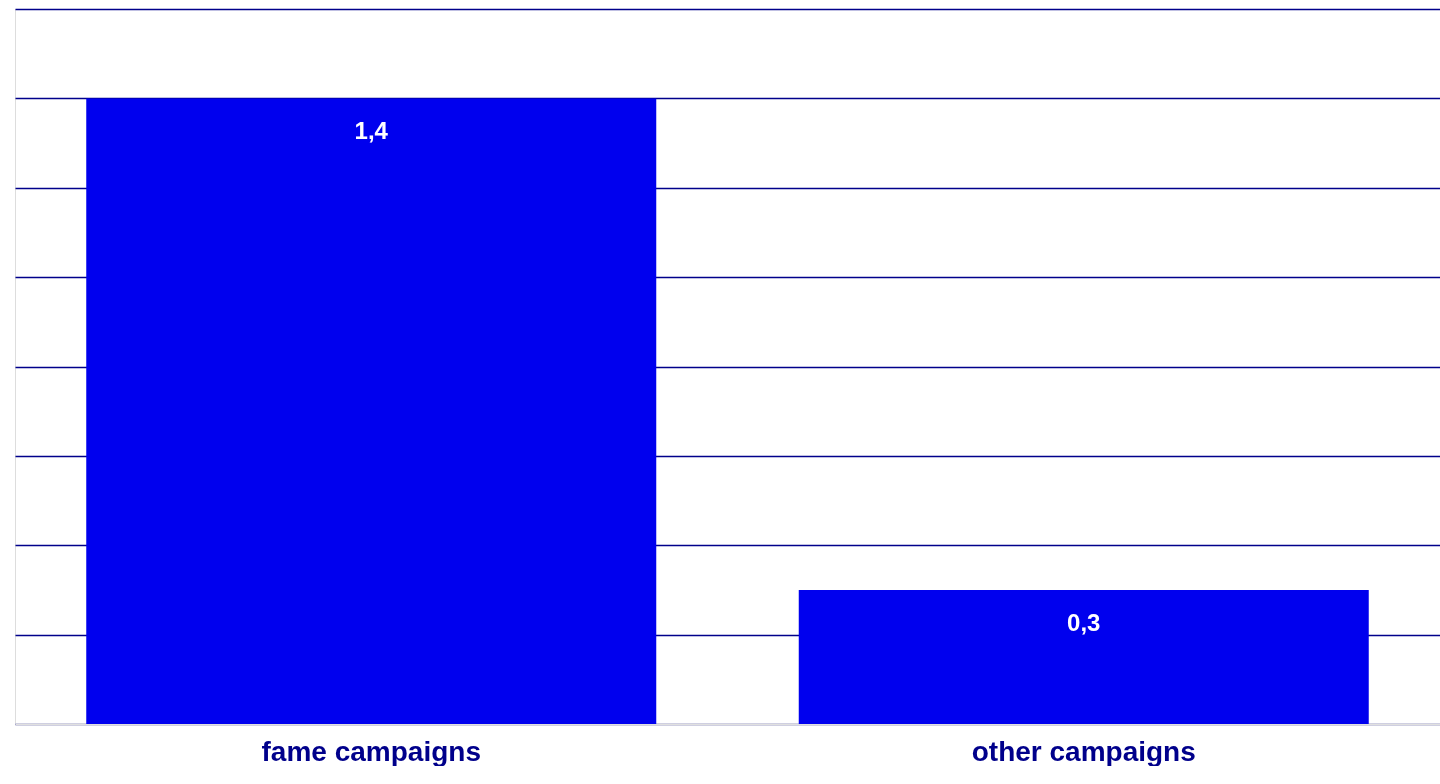 The height and width of the screenshot is (784, 1440). I want to click on x-tick-label: other campaigns, so click(1083, 751).